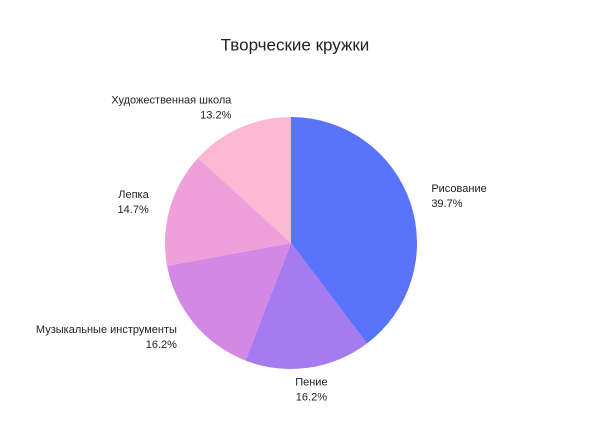 This screenshot has height=448, width=590. Describe the element at coordinates (295, 44) in the screenshot. I see `chart-title: Творческие кружки` at that location.